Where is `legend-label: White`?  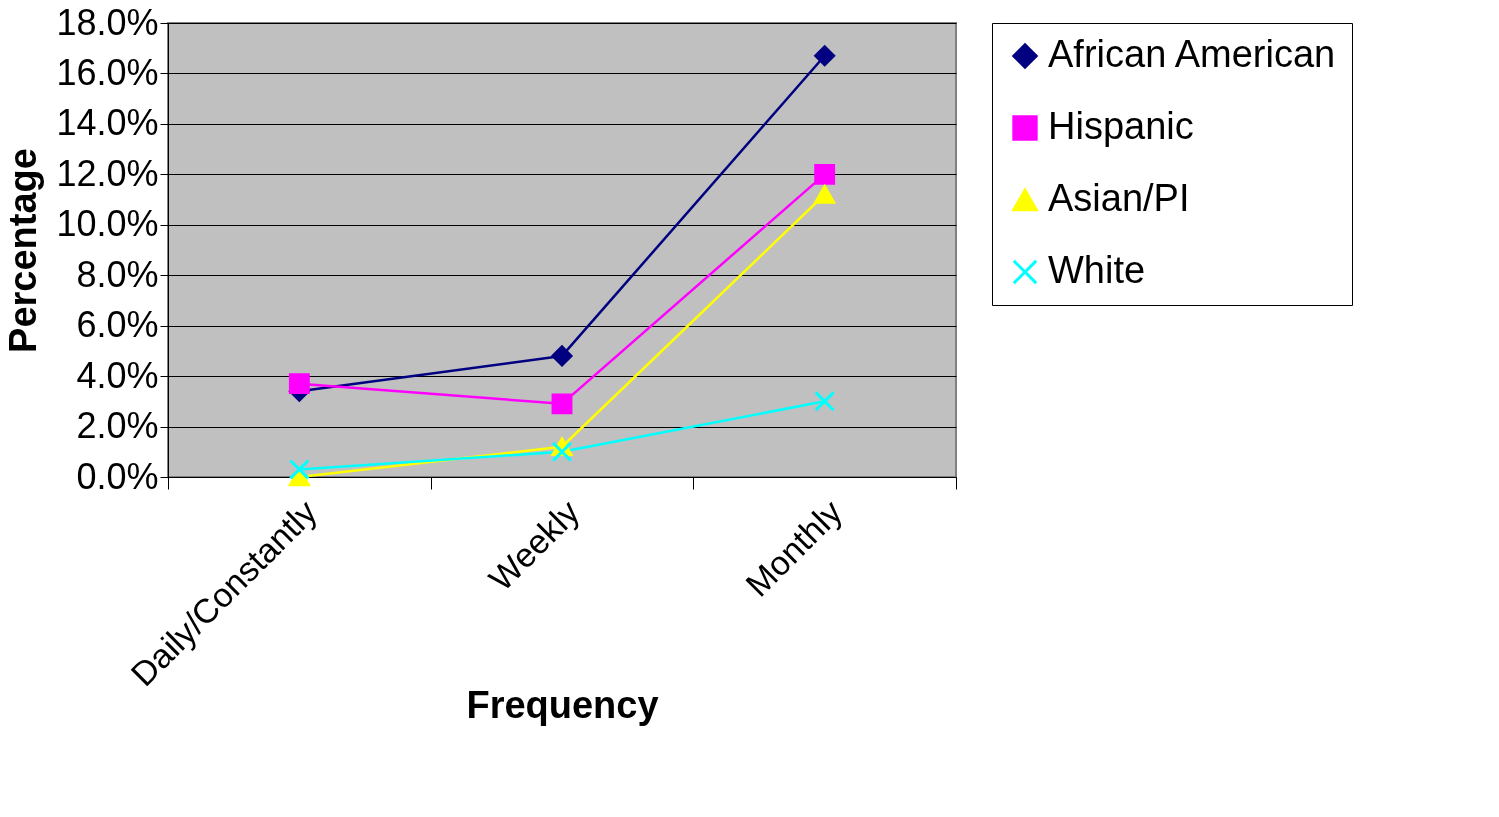 legend-label: White is located at coordinates (1097, 270).